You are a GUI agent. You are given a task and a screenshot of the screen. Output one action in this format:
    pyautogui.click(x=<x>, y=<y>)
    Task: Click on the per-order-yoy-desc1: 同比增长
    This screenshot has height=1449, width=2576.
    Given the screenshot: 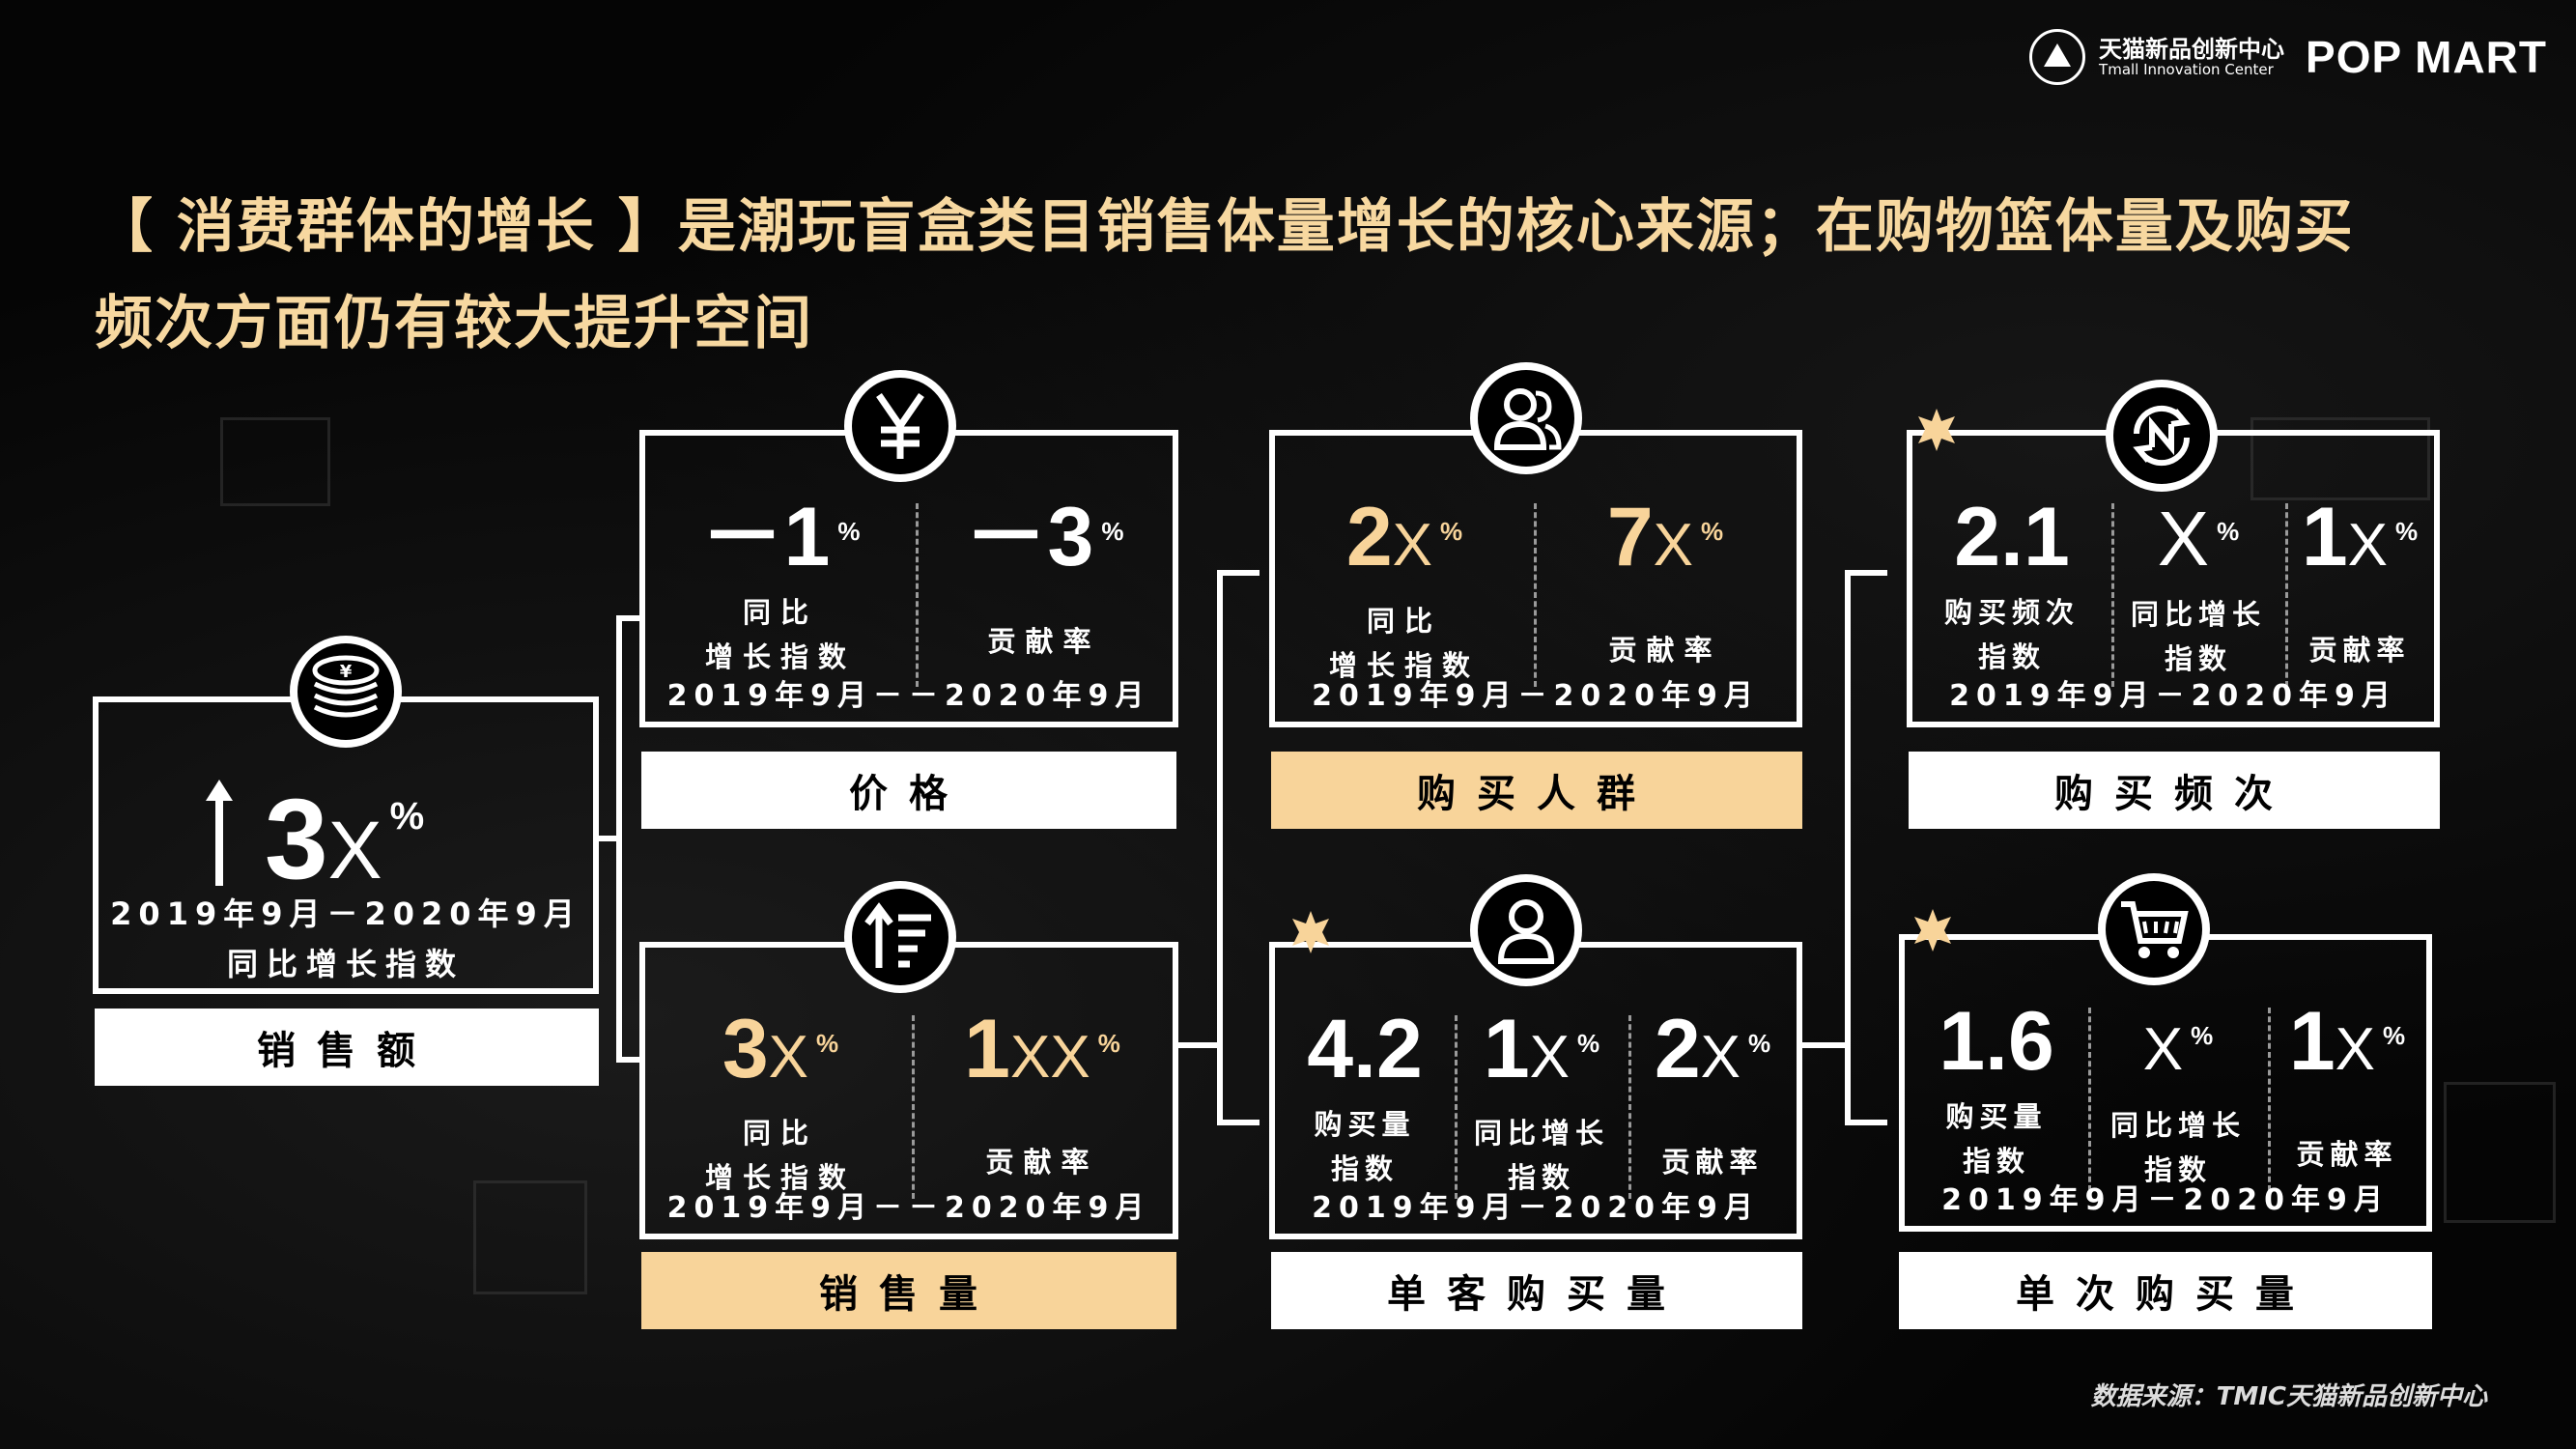 What is the action you would take?
    pyautogui.click(x=2177, y=1125)
    